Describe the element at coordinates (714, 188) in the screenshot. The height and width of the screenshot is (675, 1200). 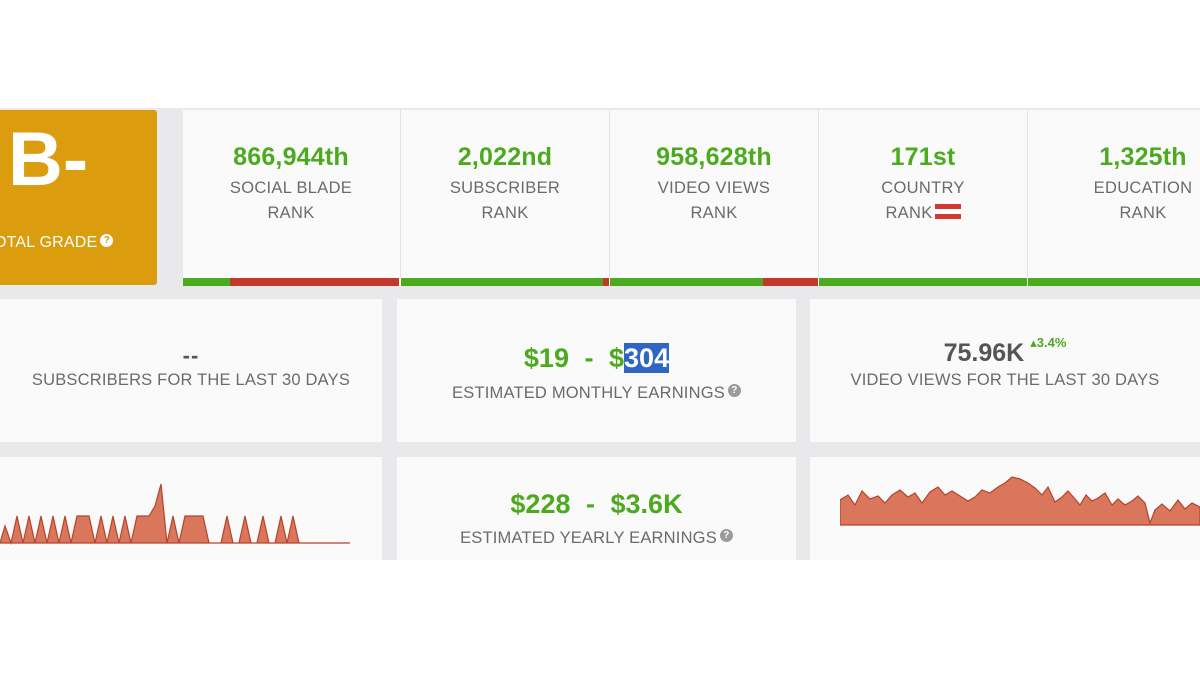
I see `rank-label-line1: VIDEO VIEWS` at that location.